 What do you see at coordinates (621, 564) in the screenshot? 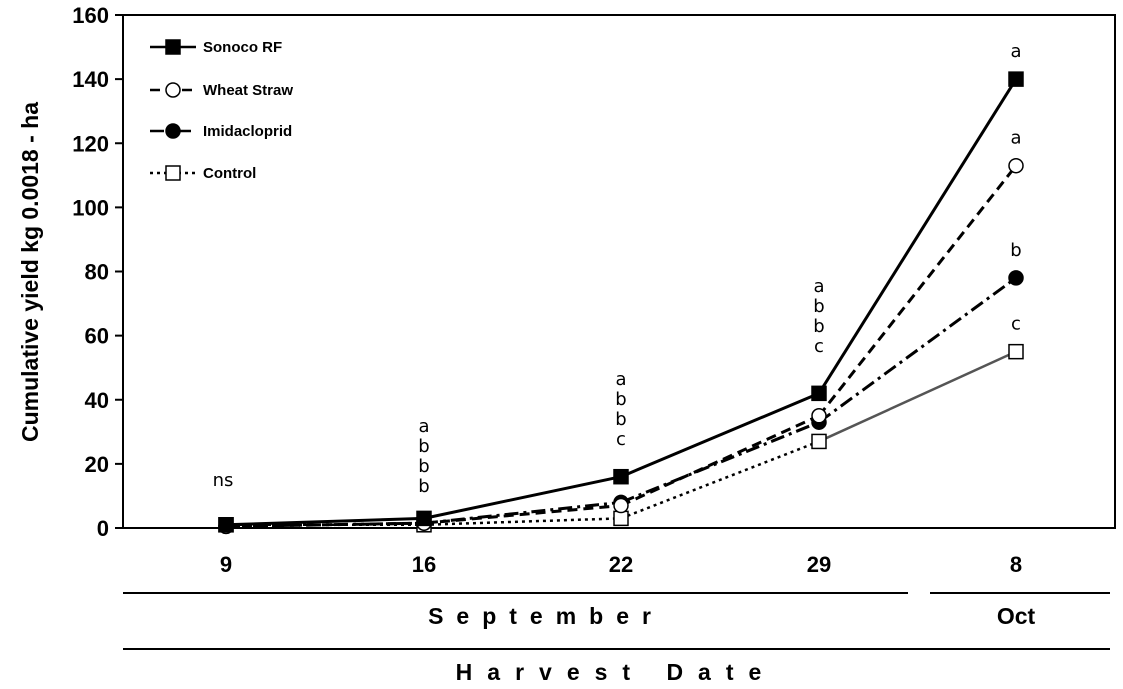
I see `x-tick-label: 22` at bounding box center [621, 564].